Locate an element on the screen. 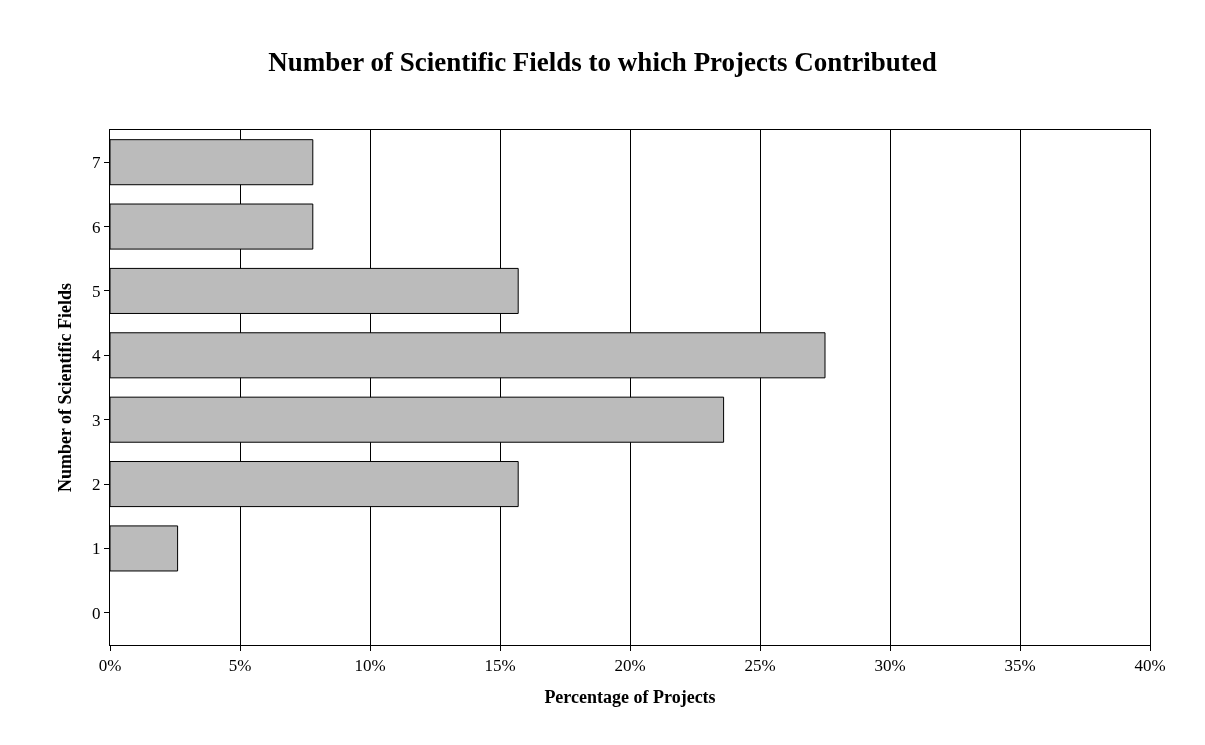 The height and width of the screenshot is (745, 1205). y-axis-title: Number of Scientific Fields is located at coordinates (65, 387).